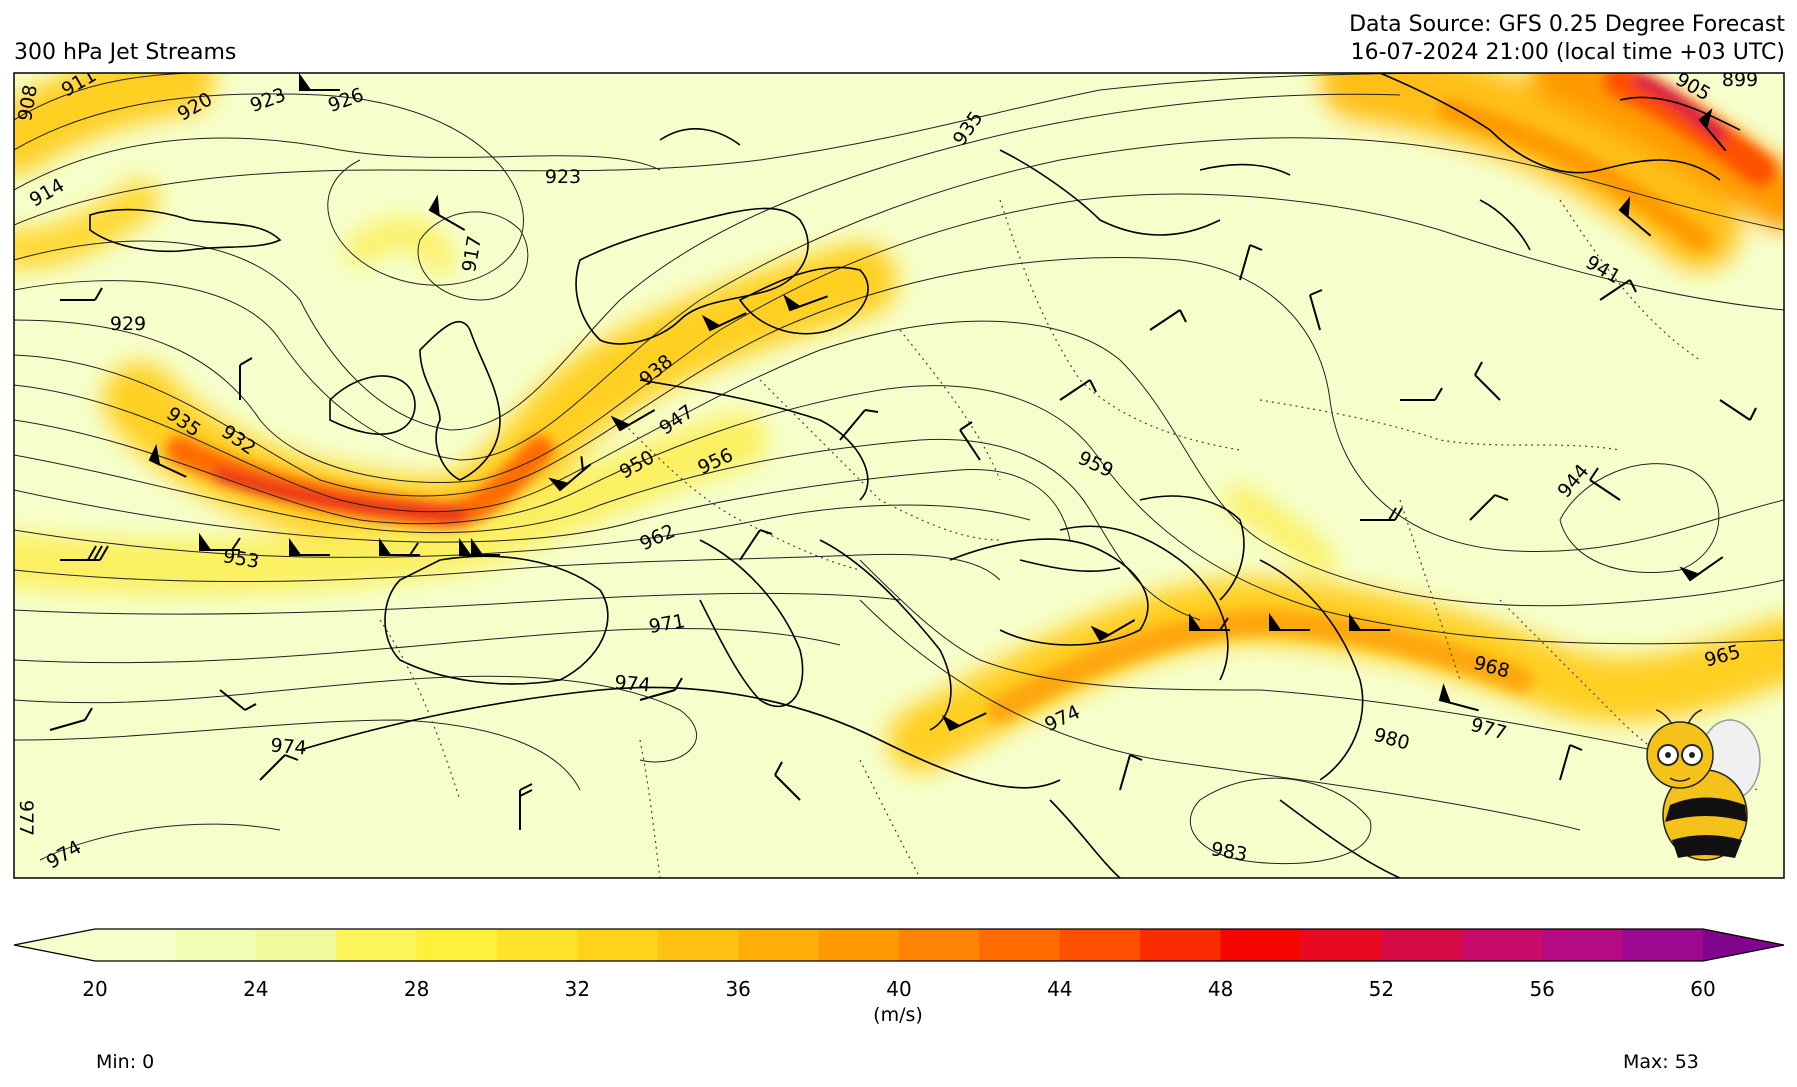 Image resolution: width=1797 pixels, height=1087 pixels. Describe the element at coordinates (54, 945) in the screenshot. I see `colorbar-min-extension` at that location.